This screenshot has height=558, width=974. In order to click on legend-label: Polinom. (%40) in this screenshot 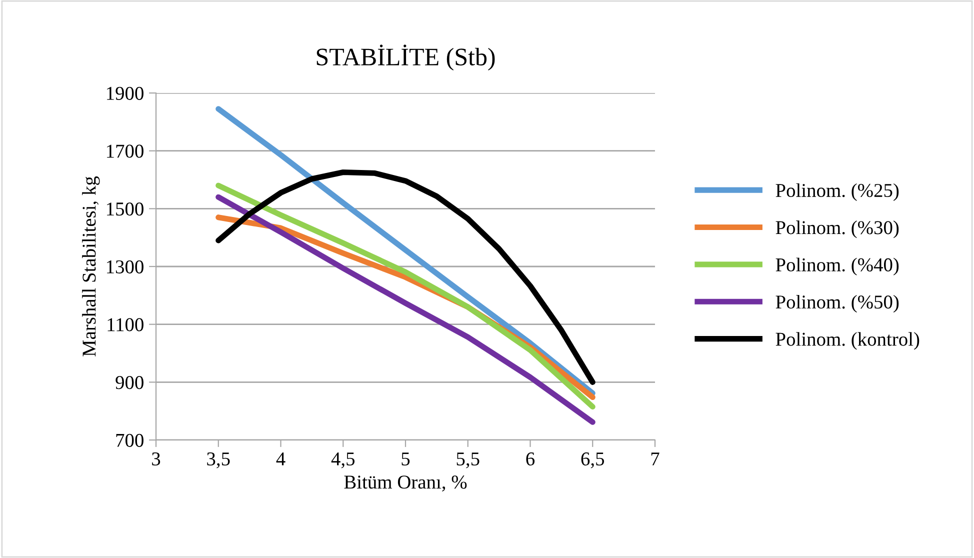, I will do `click(837, 267)`.